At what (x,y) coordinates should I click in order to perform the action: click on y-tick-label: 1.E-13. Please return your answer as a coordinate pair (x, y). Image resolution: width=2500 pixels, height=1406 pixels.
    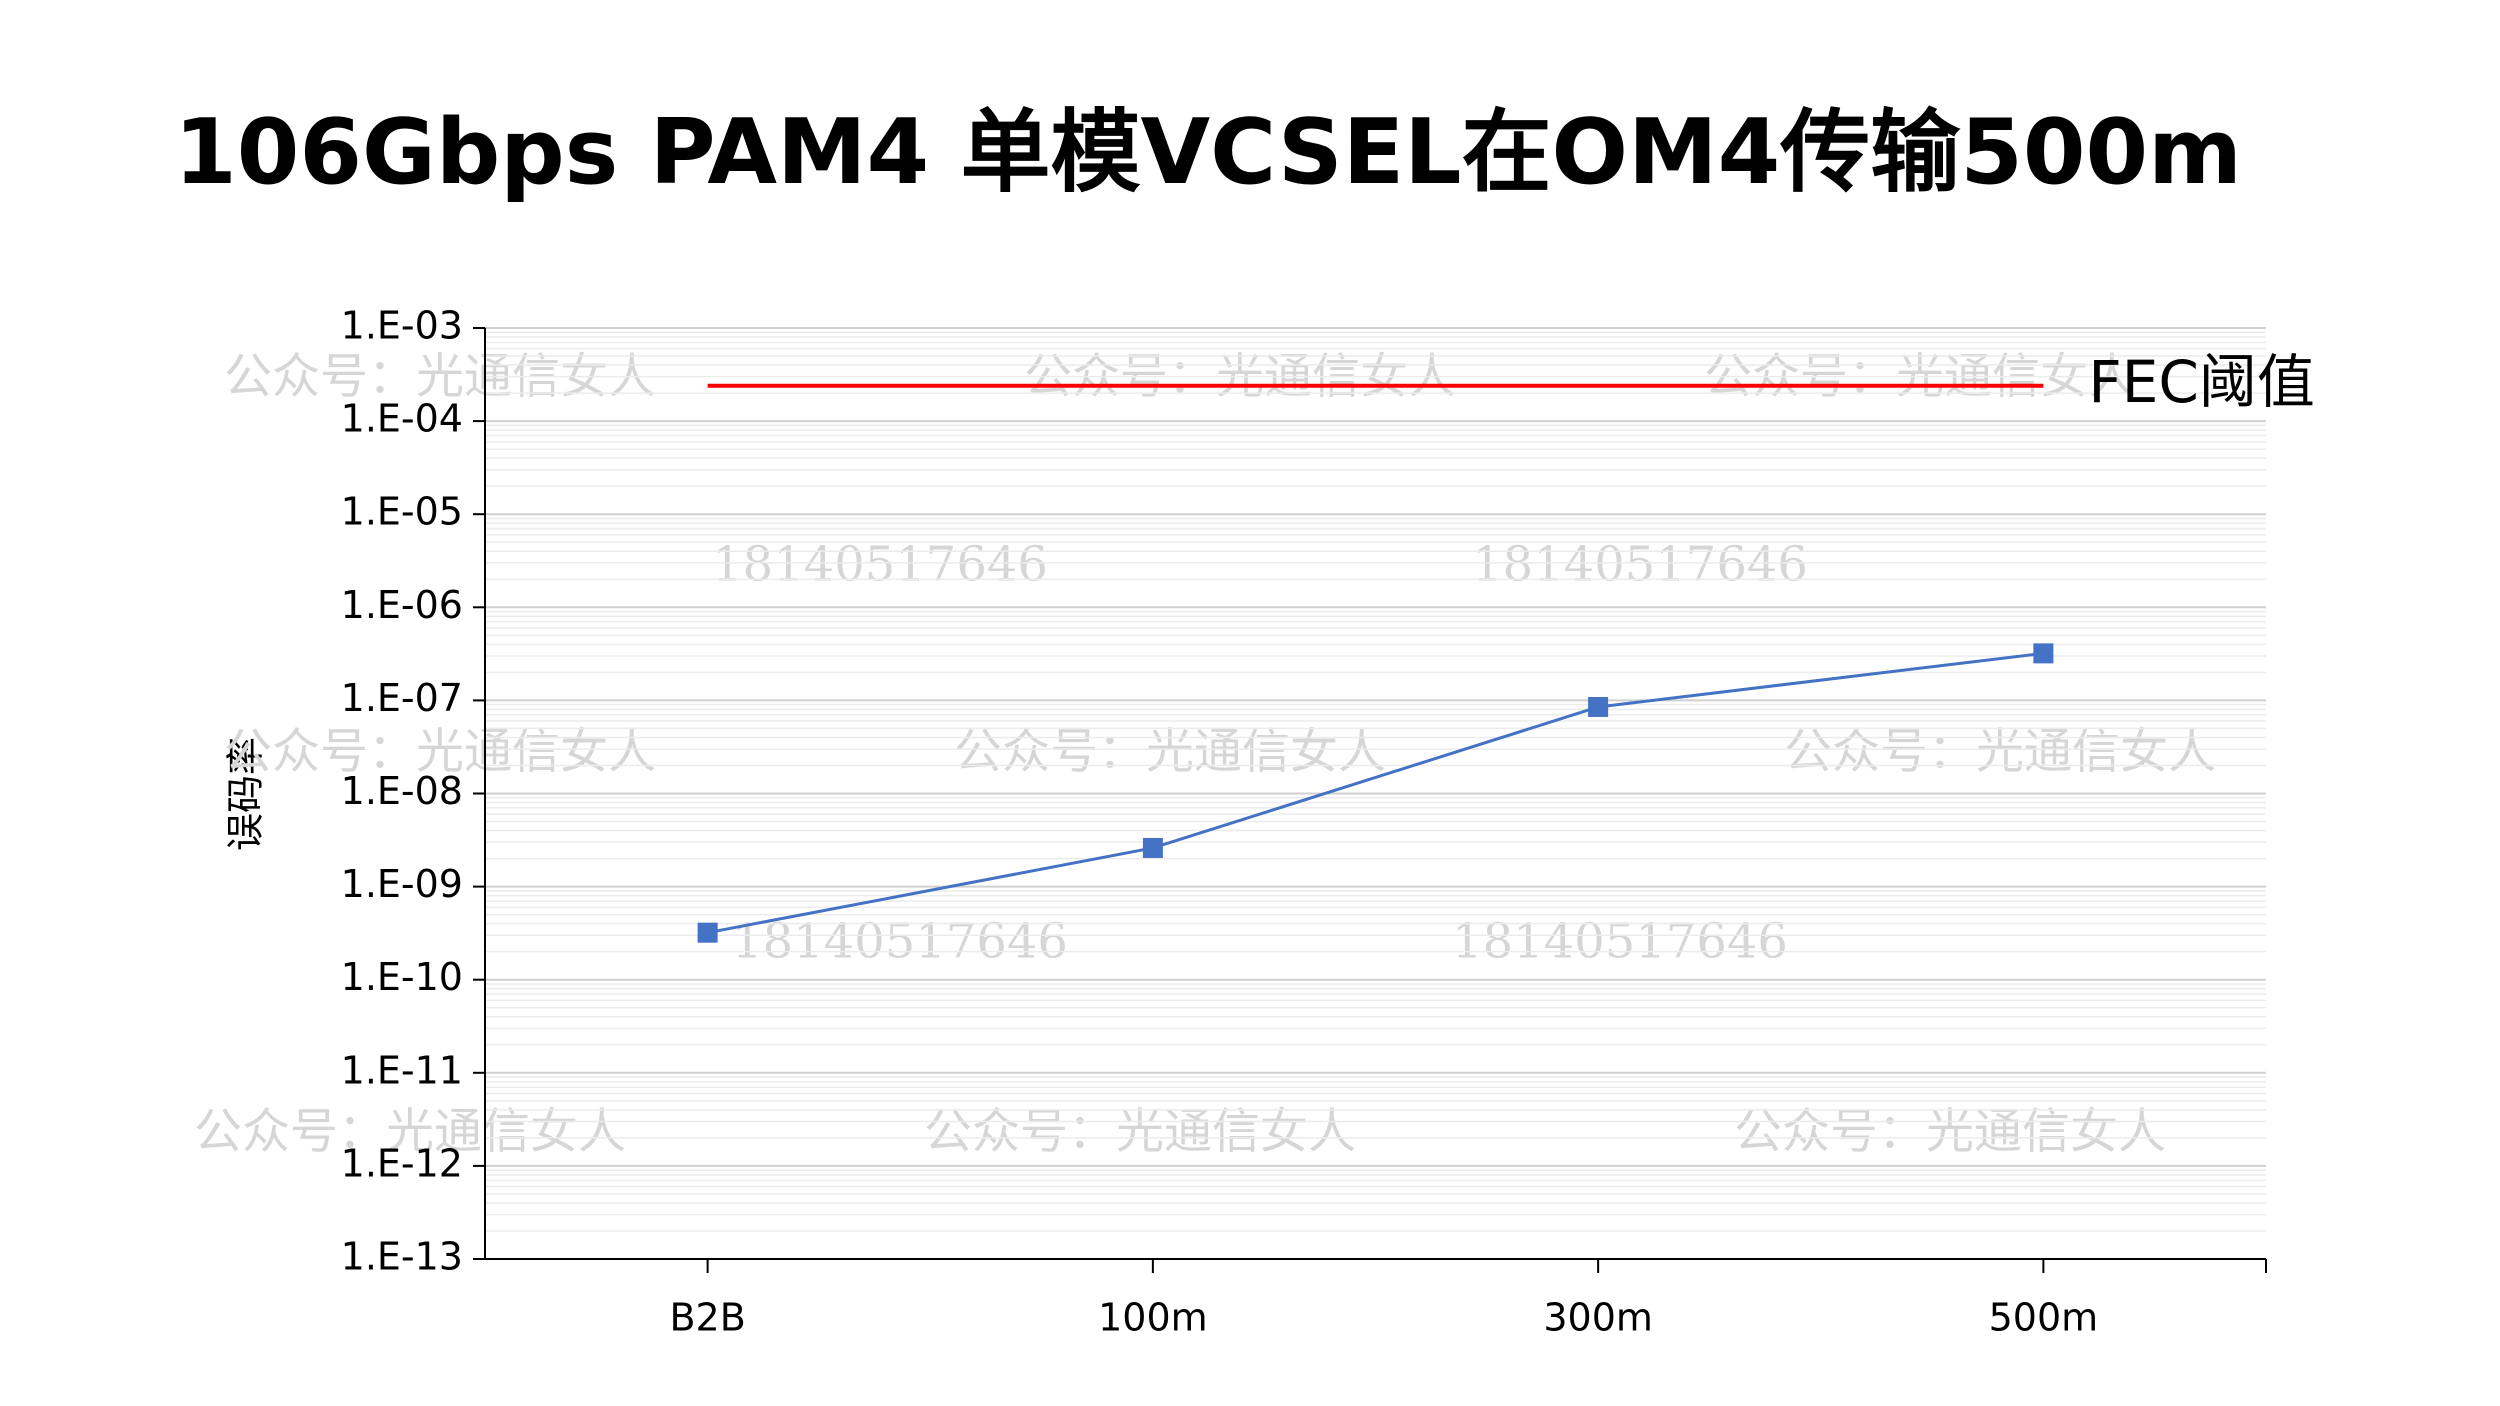
    Looking at the image, I should click on (402, 1257).